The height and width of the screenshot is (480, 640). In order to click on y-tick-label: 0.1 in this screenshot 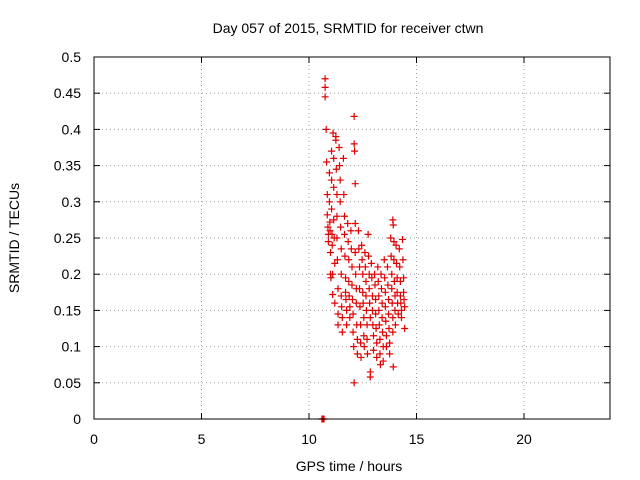, I will do `click(72, 347)`.